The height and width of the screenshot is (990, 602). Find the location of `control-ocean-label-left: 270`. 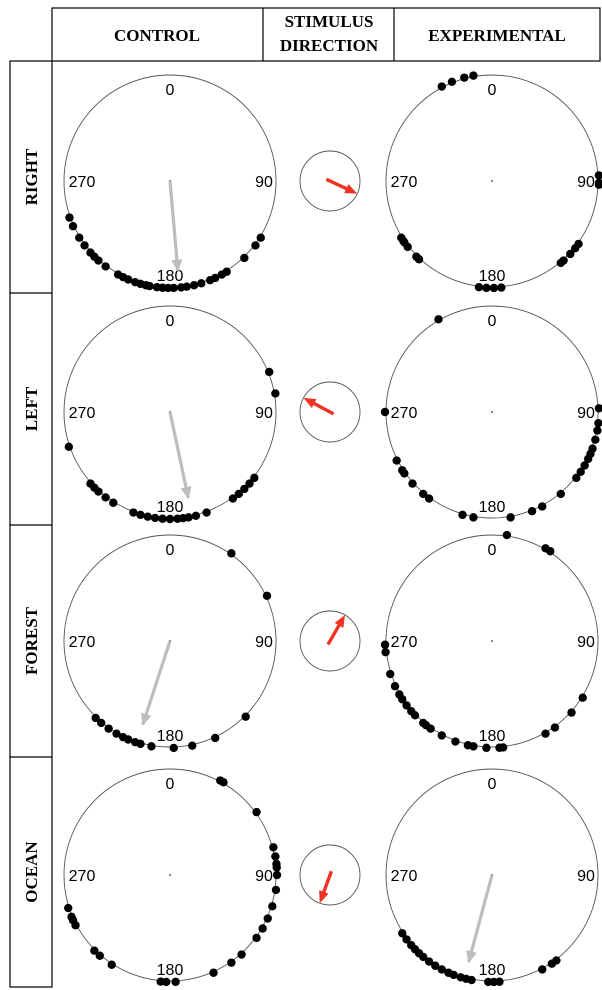

control-ocean-label-left: 270 is located at coordinates (82, 876).